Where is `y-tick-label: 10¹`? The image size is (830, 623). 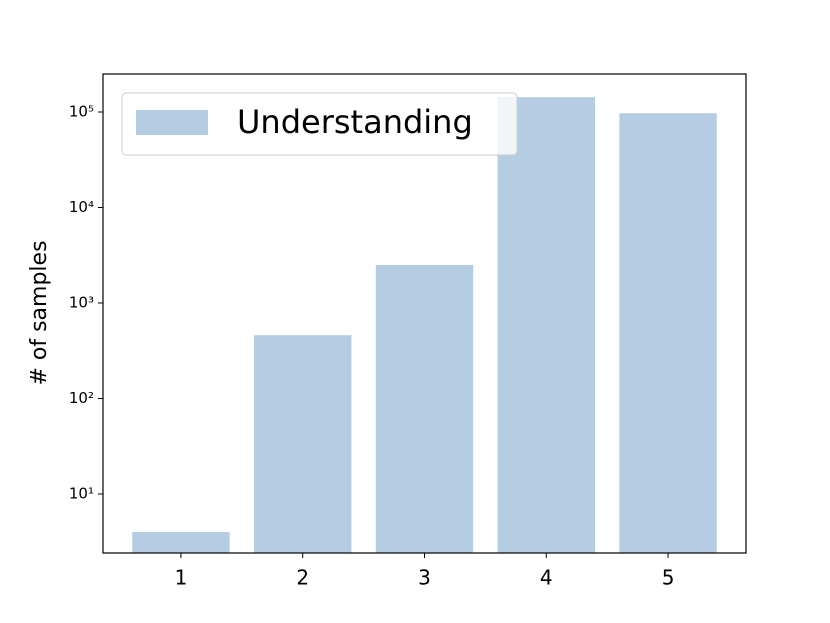 y-tick-label: 10¹ is located at coordinates (81, 493).